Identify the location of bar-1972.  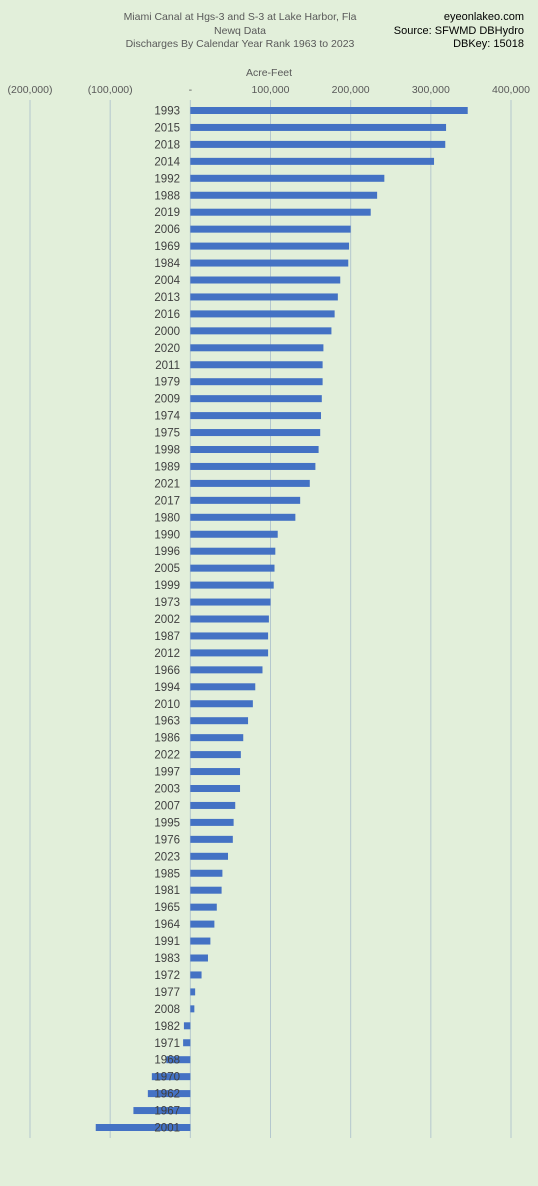
(196, 975).